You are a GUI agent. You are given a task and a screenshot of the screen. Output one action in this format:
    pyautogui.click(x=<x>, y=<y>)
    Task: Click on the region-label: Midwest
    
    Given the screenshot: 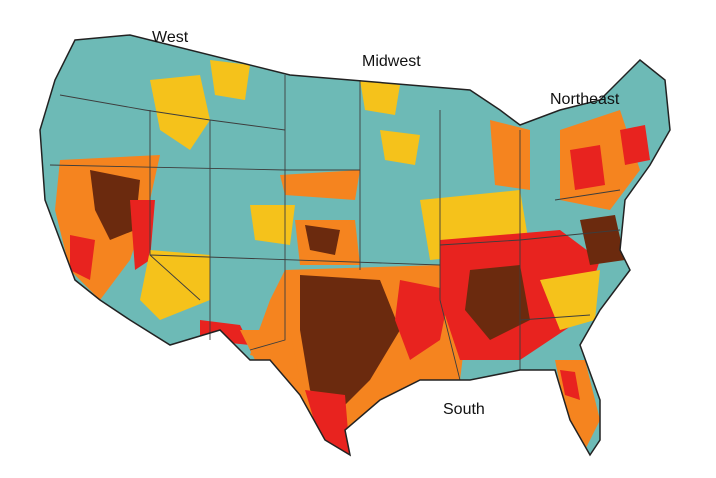 What is the action you would take?
    pyautogui.click(x=391, y=61)
    